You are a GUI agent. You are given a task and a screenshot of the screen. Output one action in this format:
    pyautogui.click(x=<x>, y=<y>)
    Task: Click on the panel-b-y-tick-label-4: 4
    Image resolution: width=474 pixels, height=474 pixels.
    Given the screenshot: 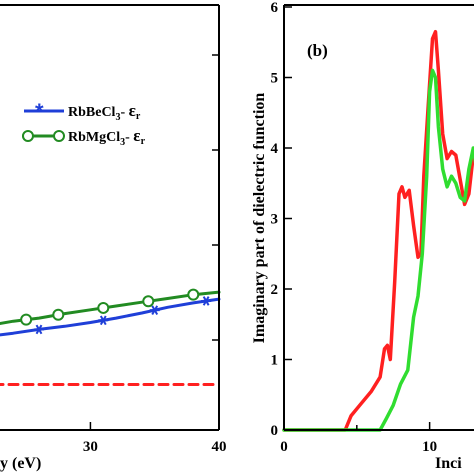 What is the action you would take?
    pyautogui.click(x=275, y=149)
    